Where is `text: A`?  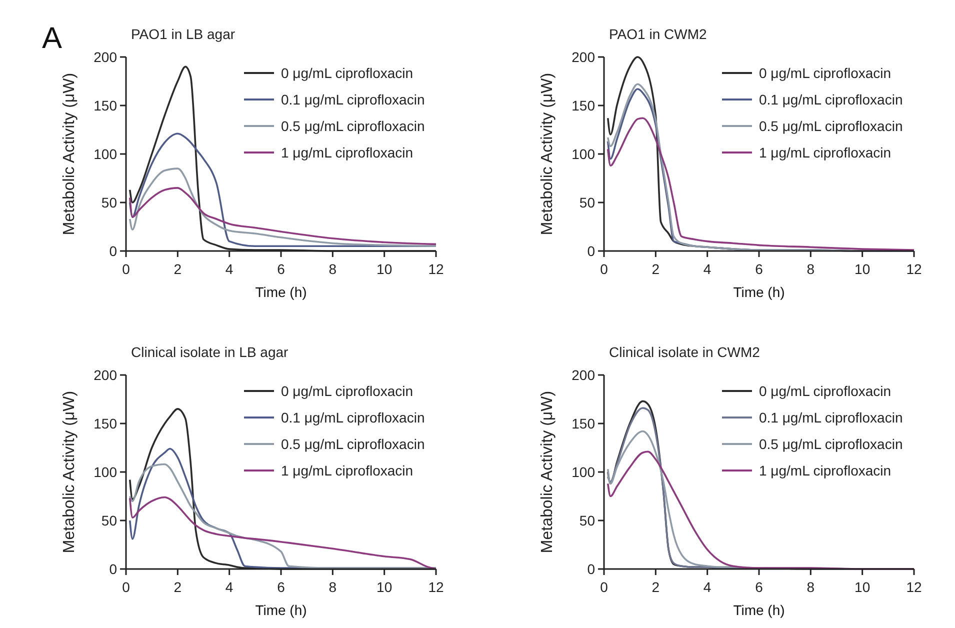
text: A is located at coordinates (52, 38).